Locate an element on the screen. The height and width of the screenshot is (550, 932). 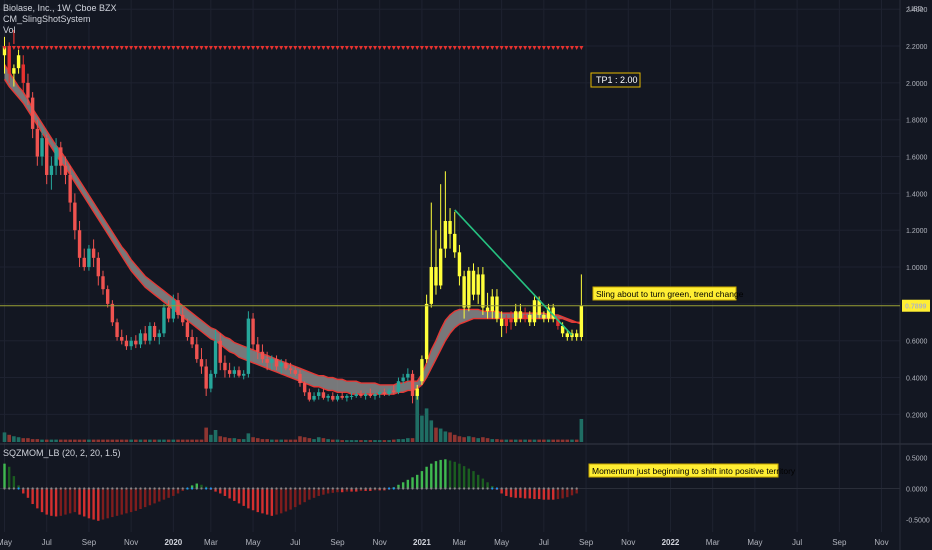
time-tick-label: Nov is located at coordinates (881, 542).